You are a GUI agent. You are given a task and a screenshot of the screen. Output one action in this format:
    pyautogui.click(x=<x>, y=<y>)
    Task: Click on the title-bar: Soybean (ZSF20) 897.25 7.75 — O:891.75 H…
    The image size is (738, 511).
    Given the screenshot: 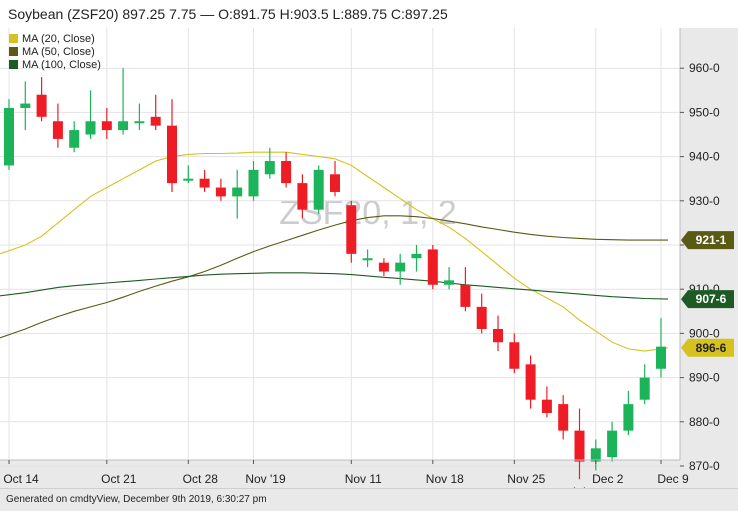 What is the action you would take?
    pyautogui.click(x=369, y=14)
    